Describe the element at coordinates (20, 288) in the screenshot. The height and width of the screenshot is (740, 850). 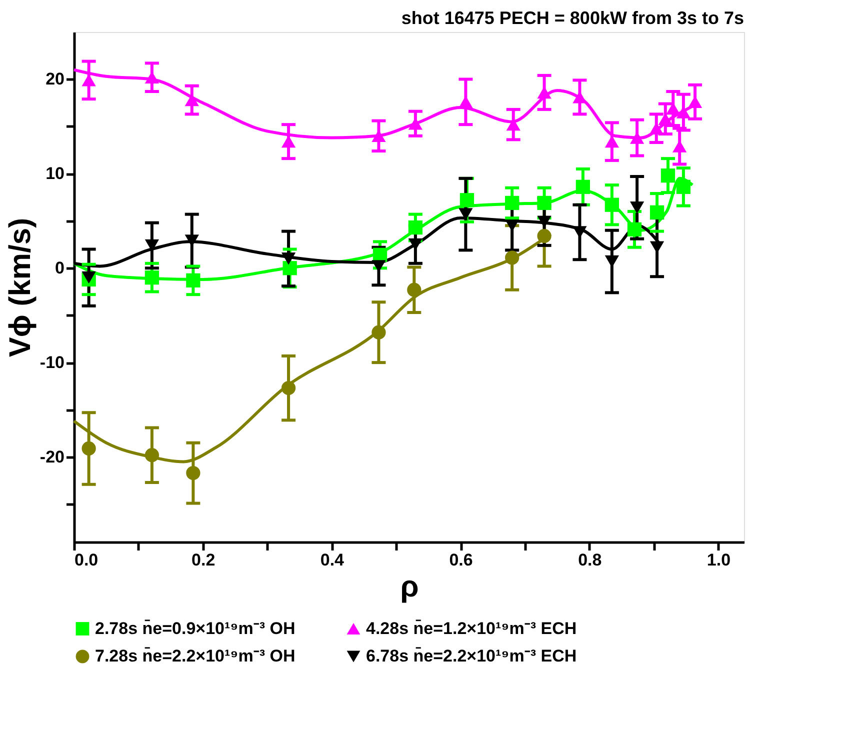
I see `y-axis-title: Vϕ (km/s)` at that location.